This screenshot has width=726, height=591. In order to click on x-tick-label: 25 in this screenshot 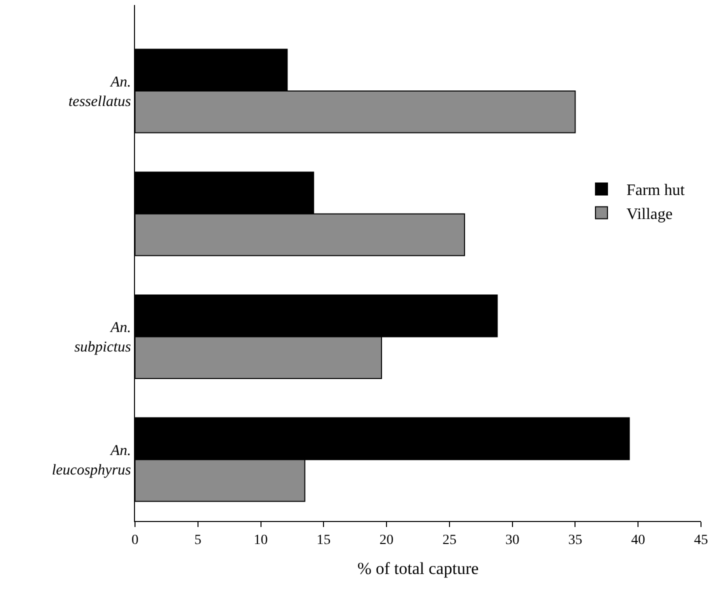, I will do `click(449, 540)`.